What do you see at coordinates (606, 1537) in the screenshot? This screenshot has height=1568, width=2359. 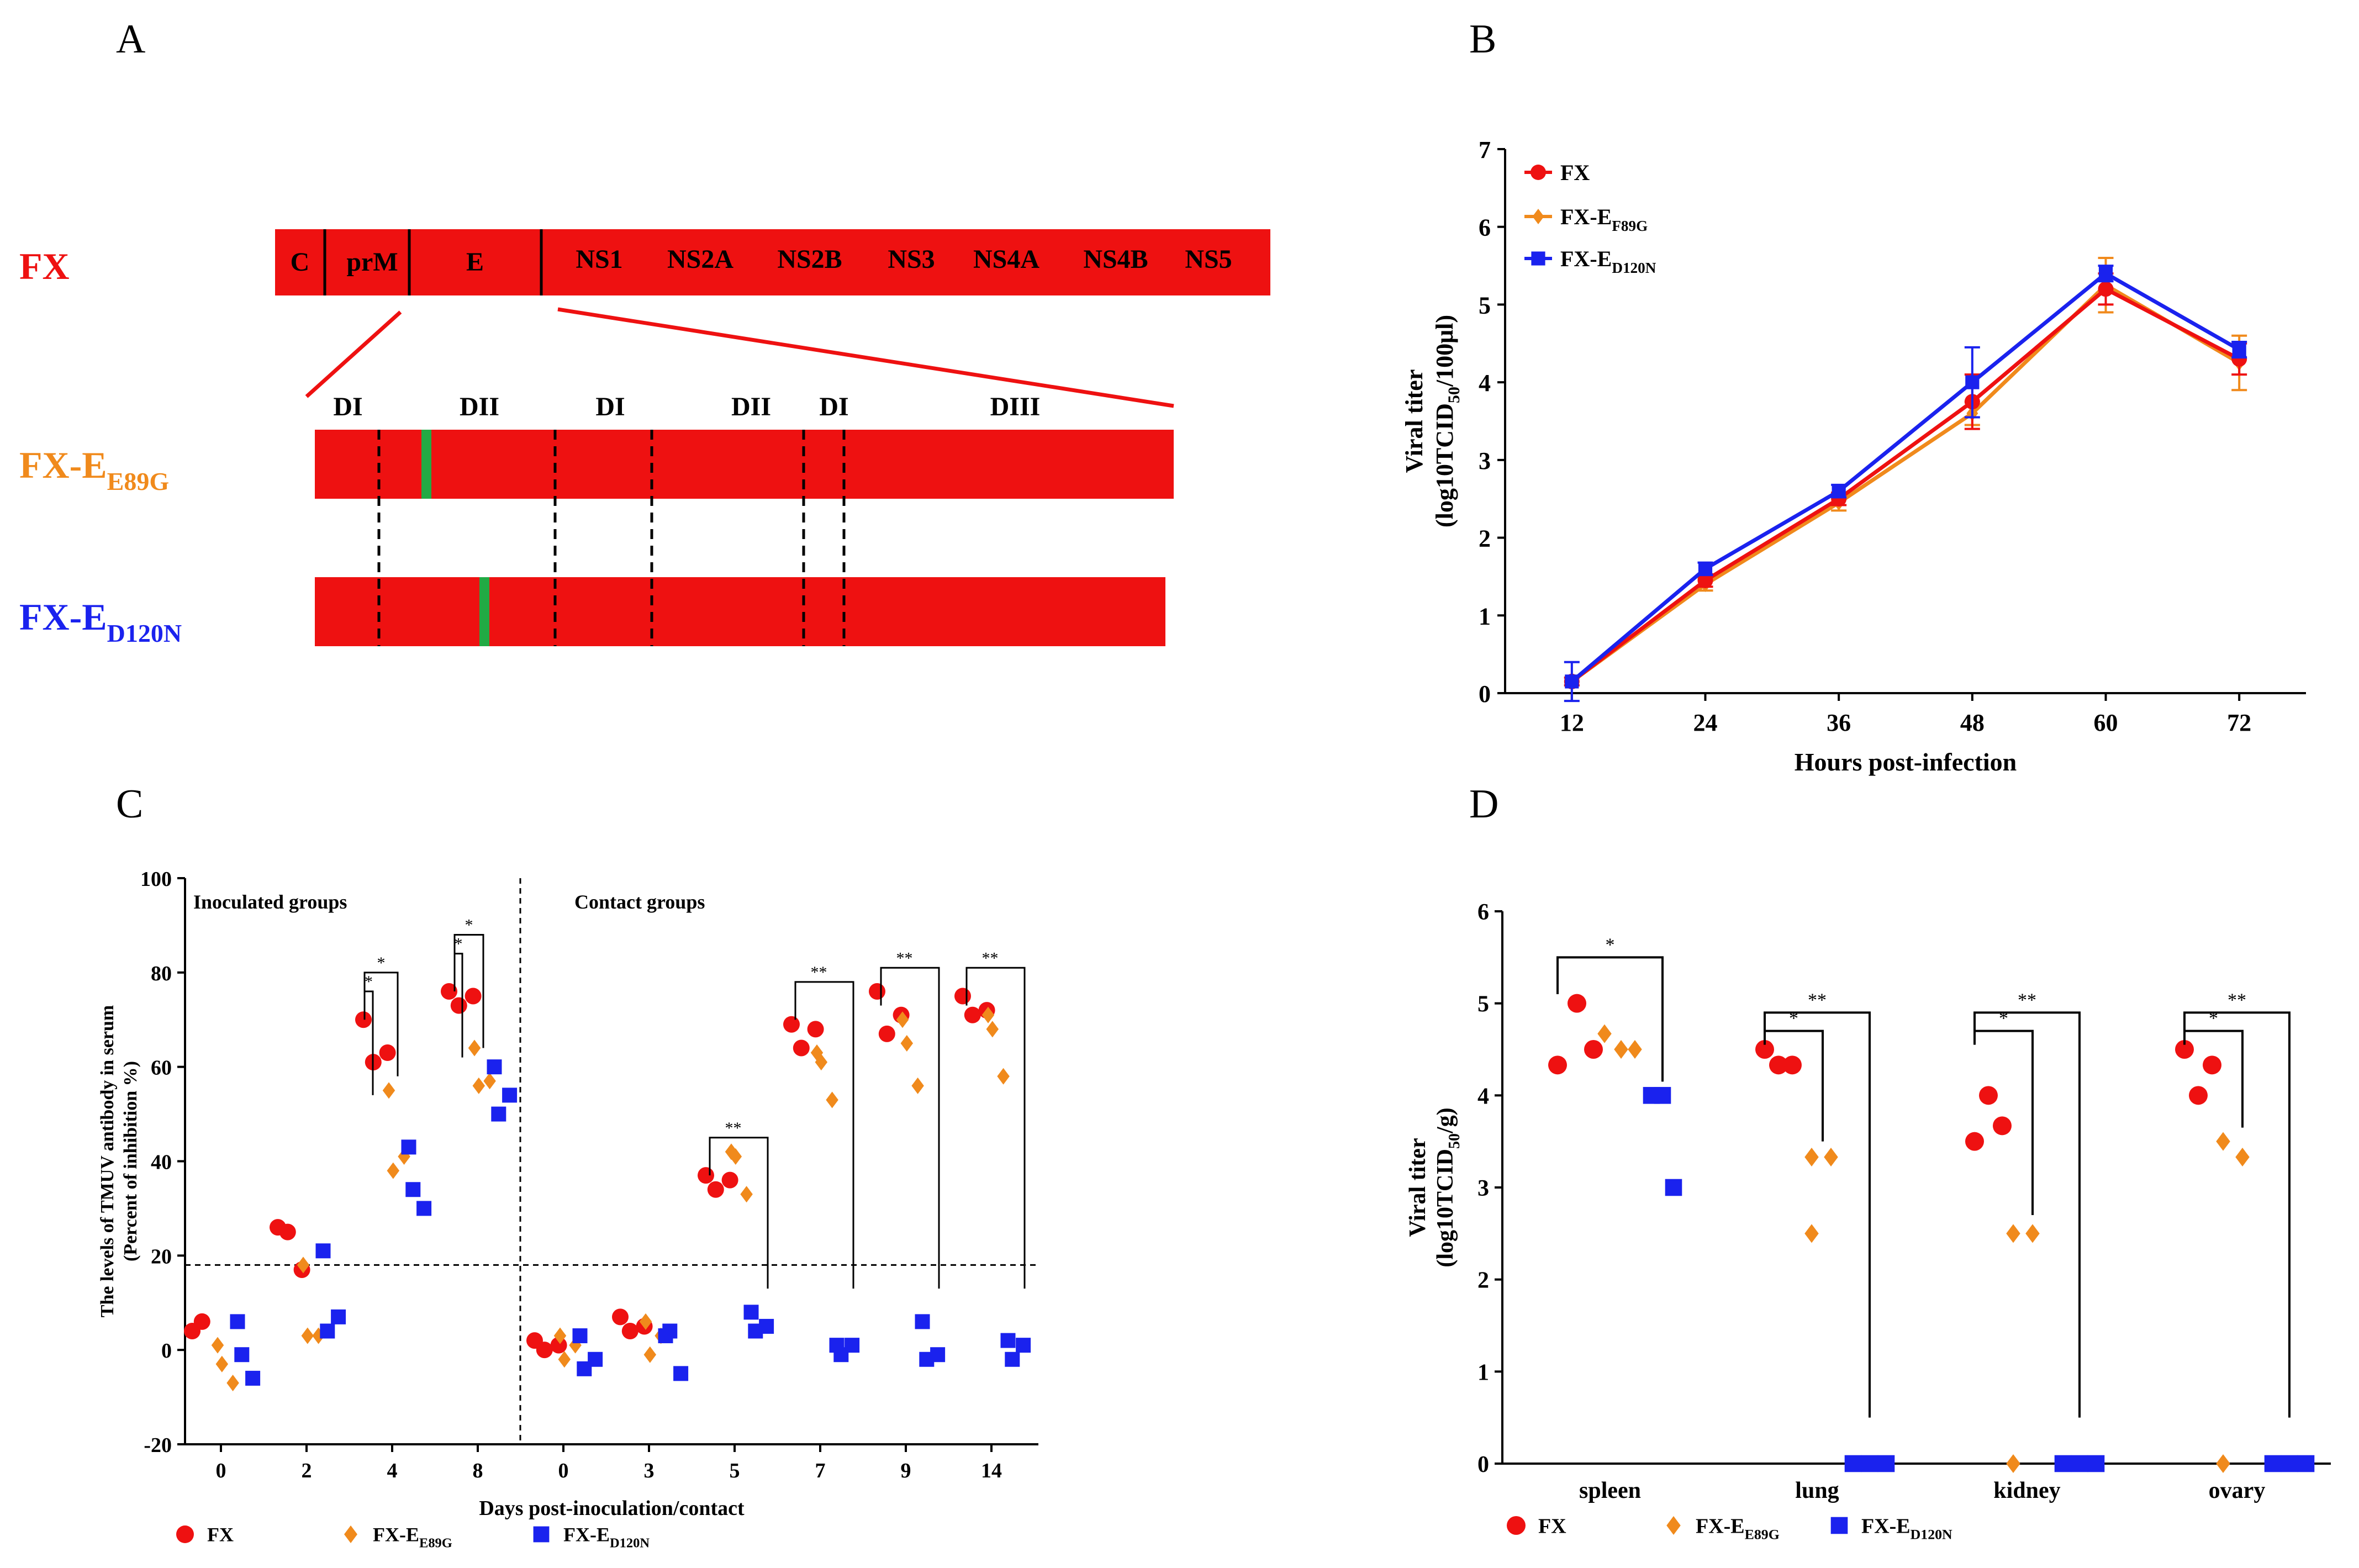 I see `c-legend-2-label: FX-ED120N` at bounding box center [606, 1537].